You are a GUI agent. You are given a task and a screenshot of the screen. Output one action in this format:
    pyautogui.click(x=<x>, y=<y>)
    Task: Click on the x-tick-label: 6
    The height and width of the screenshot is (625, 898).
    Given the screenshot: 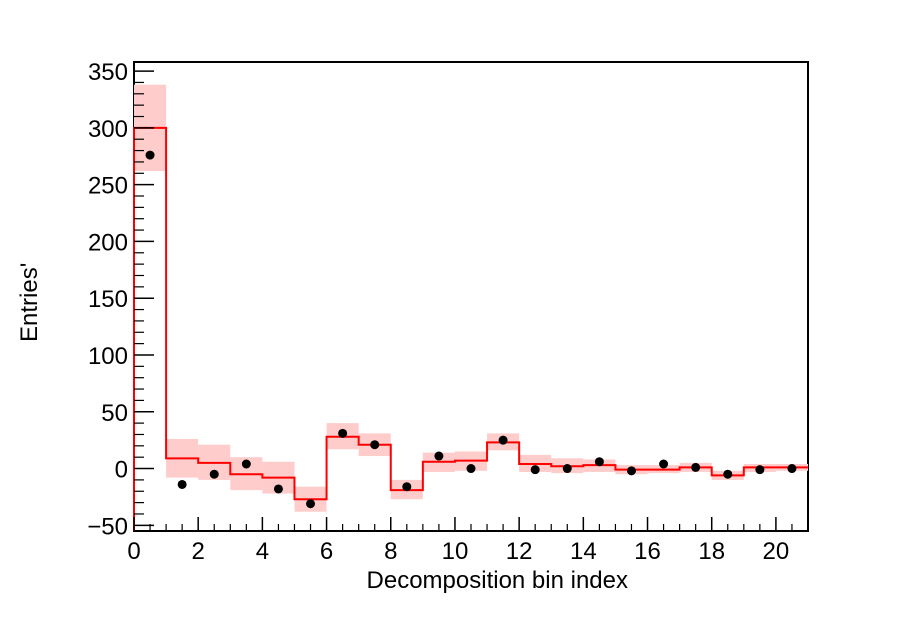 What is the action you would take?
    pyautogui.click(x=326, y=551)
    